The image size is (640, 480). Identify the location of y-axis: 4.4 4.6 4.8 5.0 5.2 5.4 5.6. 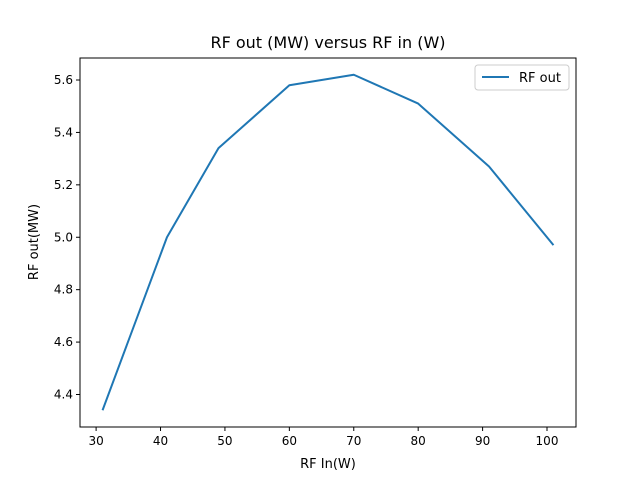
(67, 237).